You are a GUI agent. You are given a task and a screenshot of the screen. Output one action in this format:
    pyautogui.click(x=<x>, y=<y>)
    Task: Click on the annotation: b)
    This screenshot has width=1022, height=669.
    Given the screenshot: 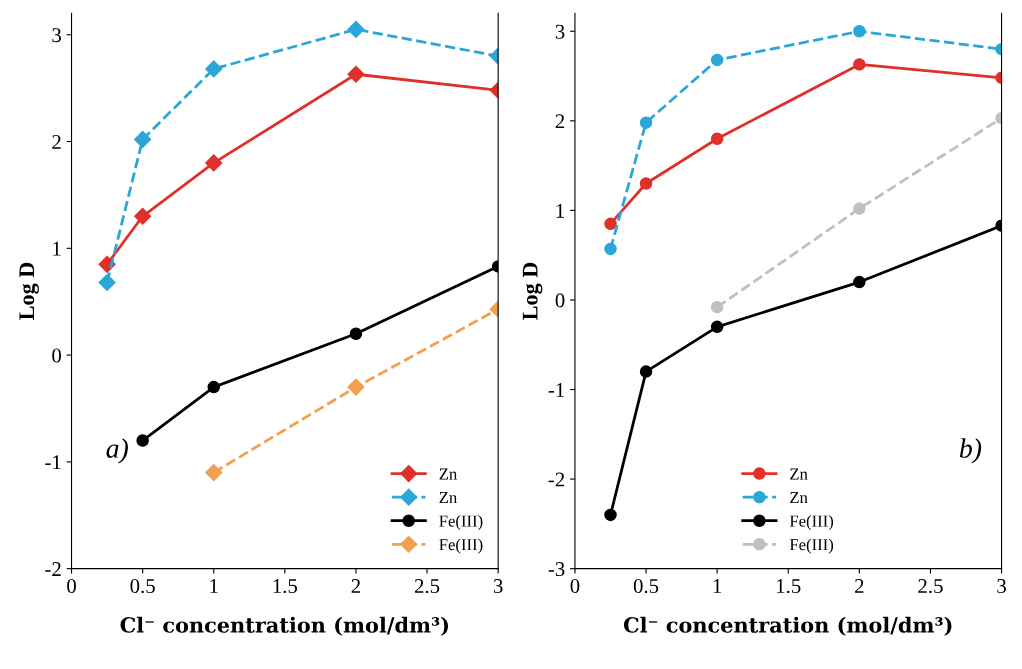 What is the action you would take?
    pyautogui.click(x=970, y=451)
    